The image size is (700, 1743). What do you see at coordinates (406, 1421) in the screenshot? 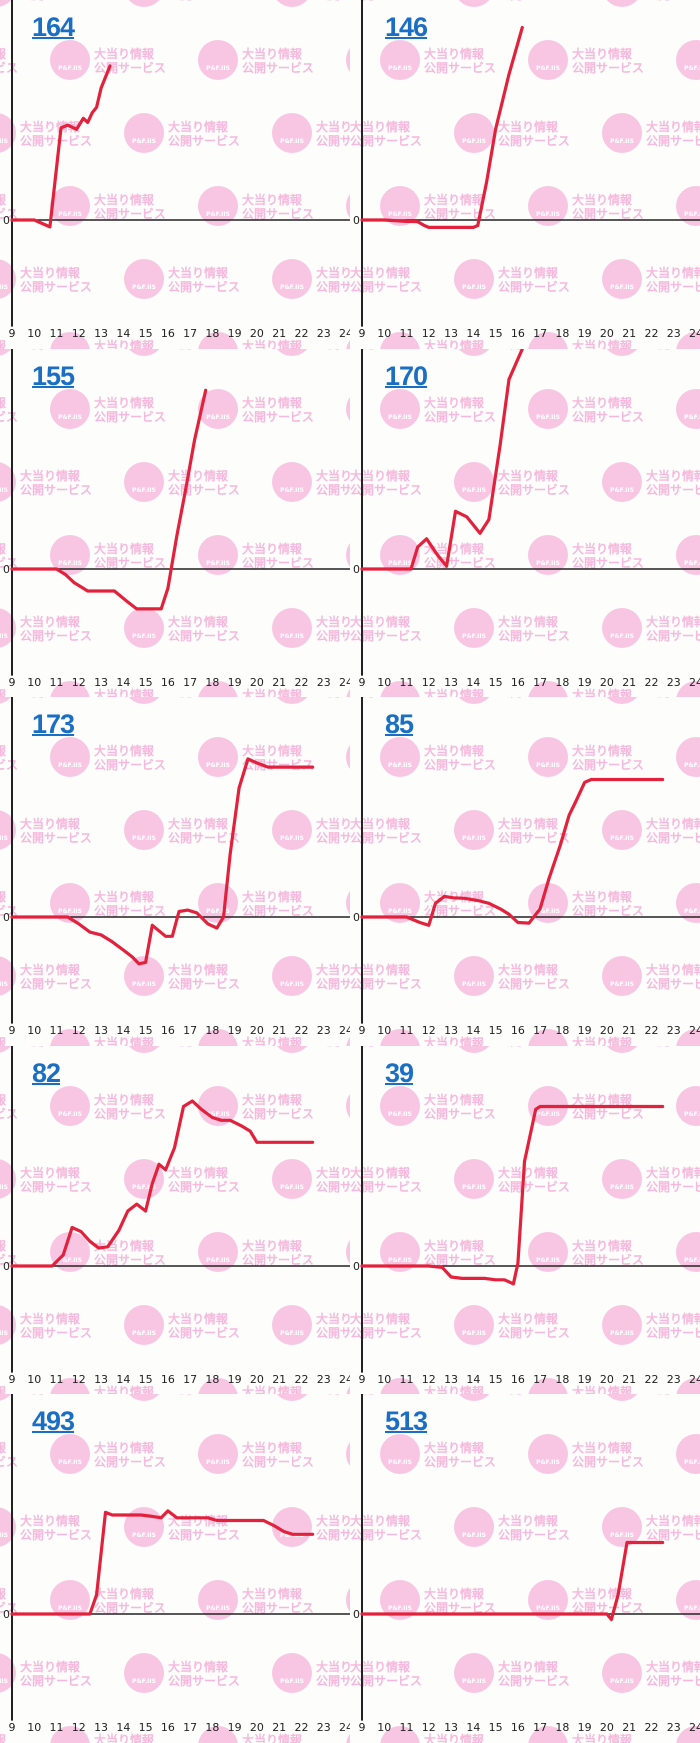
I see `chart-title: 513` at bounding box center [406, 1421].